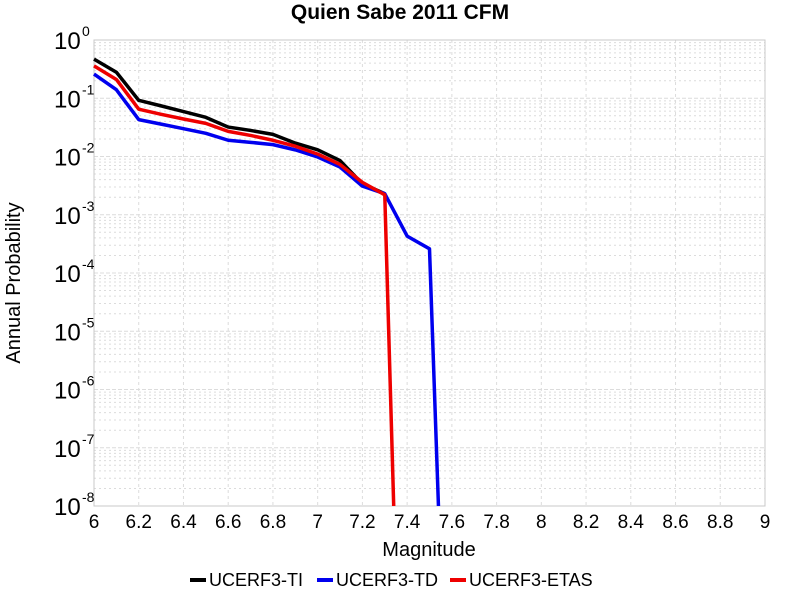  Describe the element at coordinates (256, 580) in the screenshot. I see `legend-label: UCERF3-TI` at that location.